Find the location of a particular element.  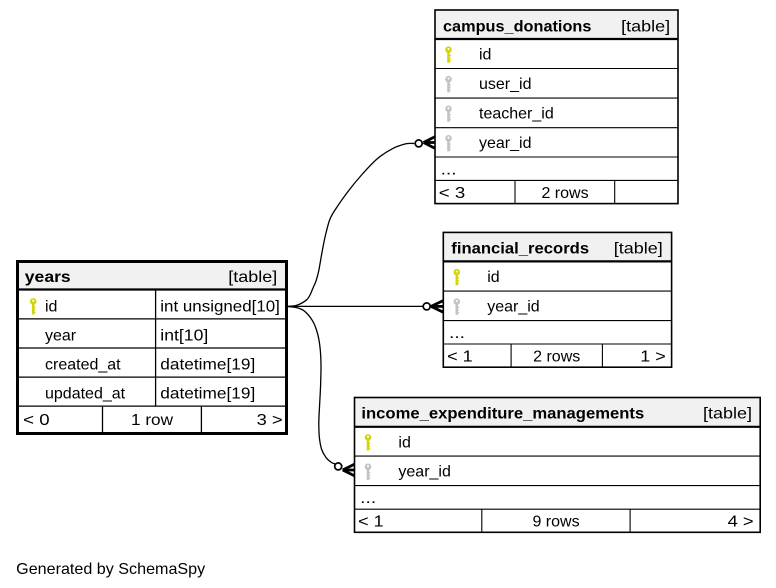

svg-text: 1 row is located at coordinates (152, 420).